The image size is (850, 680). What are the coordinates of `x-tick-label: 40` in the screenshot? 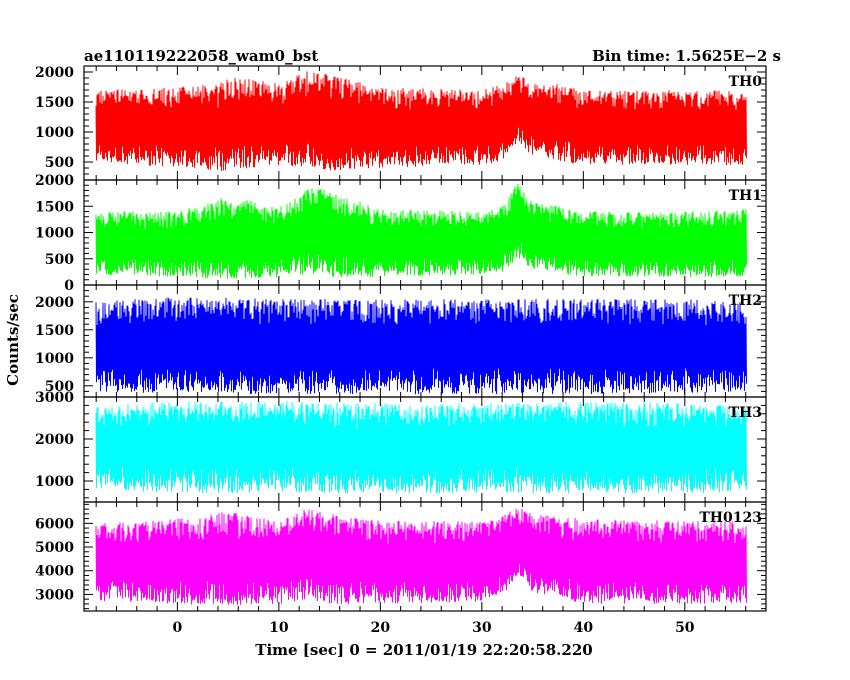 It's located at (584, 628).